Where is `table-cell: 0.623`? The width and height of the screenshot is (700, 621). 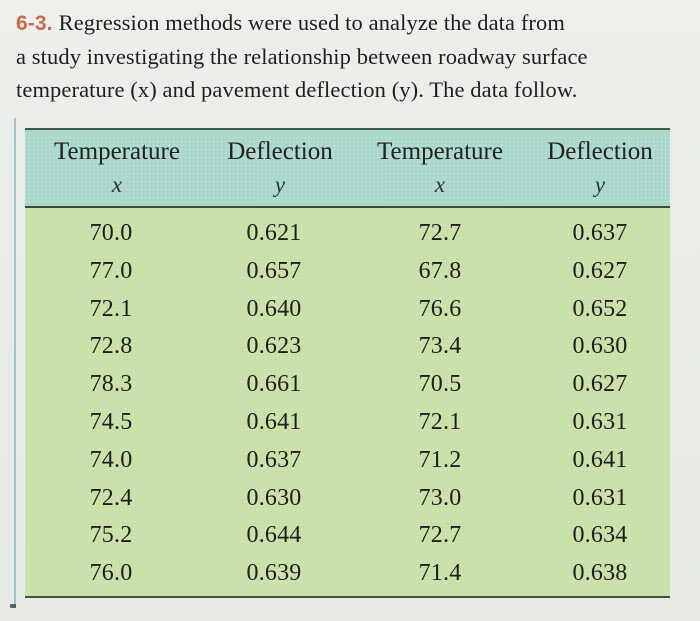 table-cell: 0.623 is located at coordinates (274, 346).